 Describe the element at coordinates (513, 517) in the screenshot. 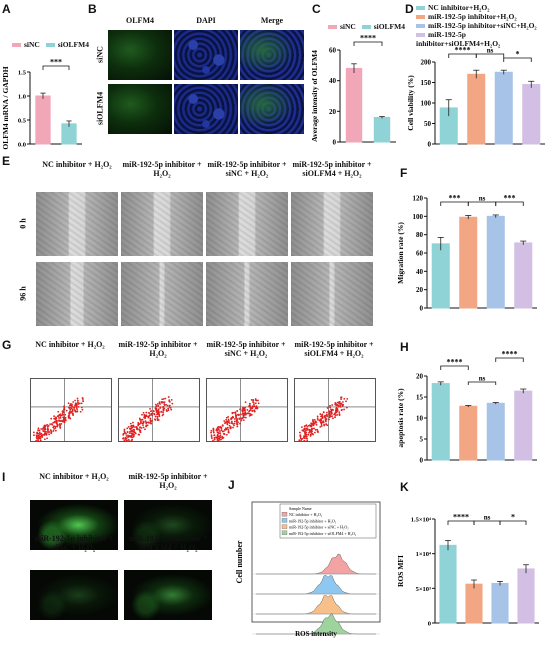

I see `significance-label: *` at that location.